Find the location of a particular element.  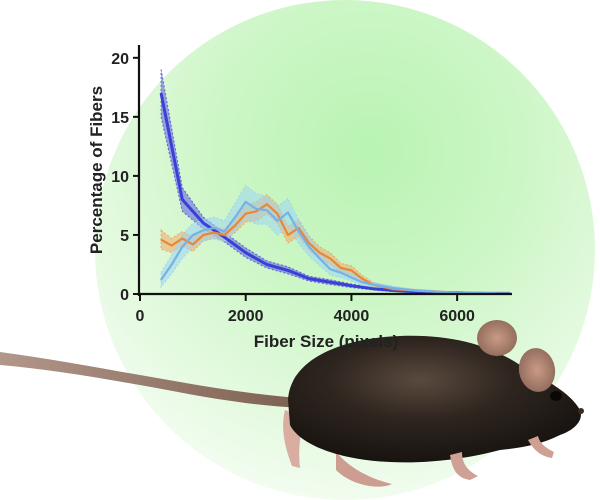

y-tick-label: 20 is located at coordinates (120, 59).